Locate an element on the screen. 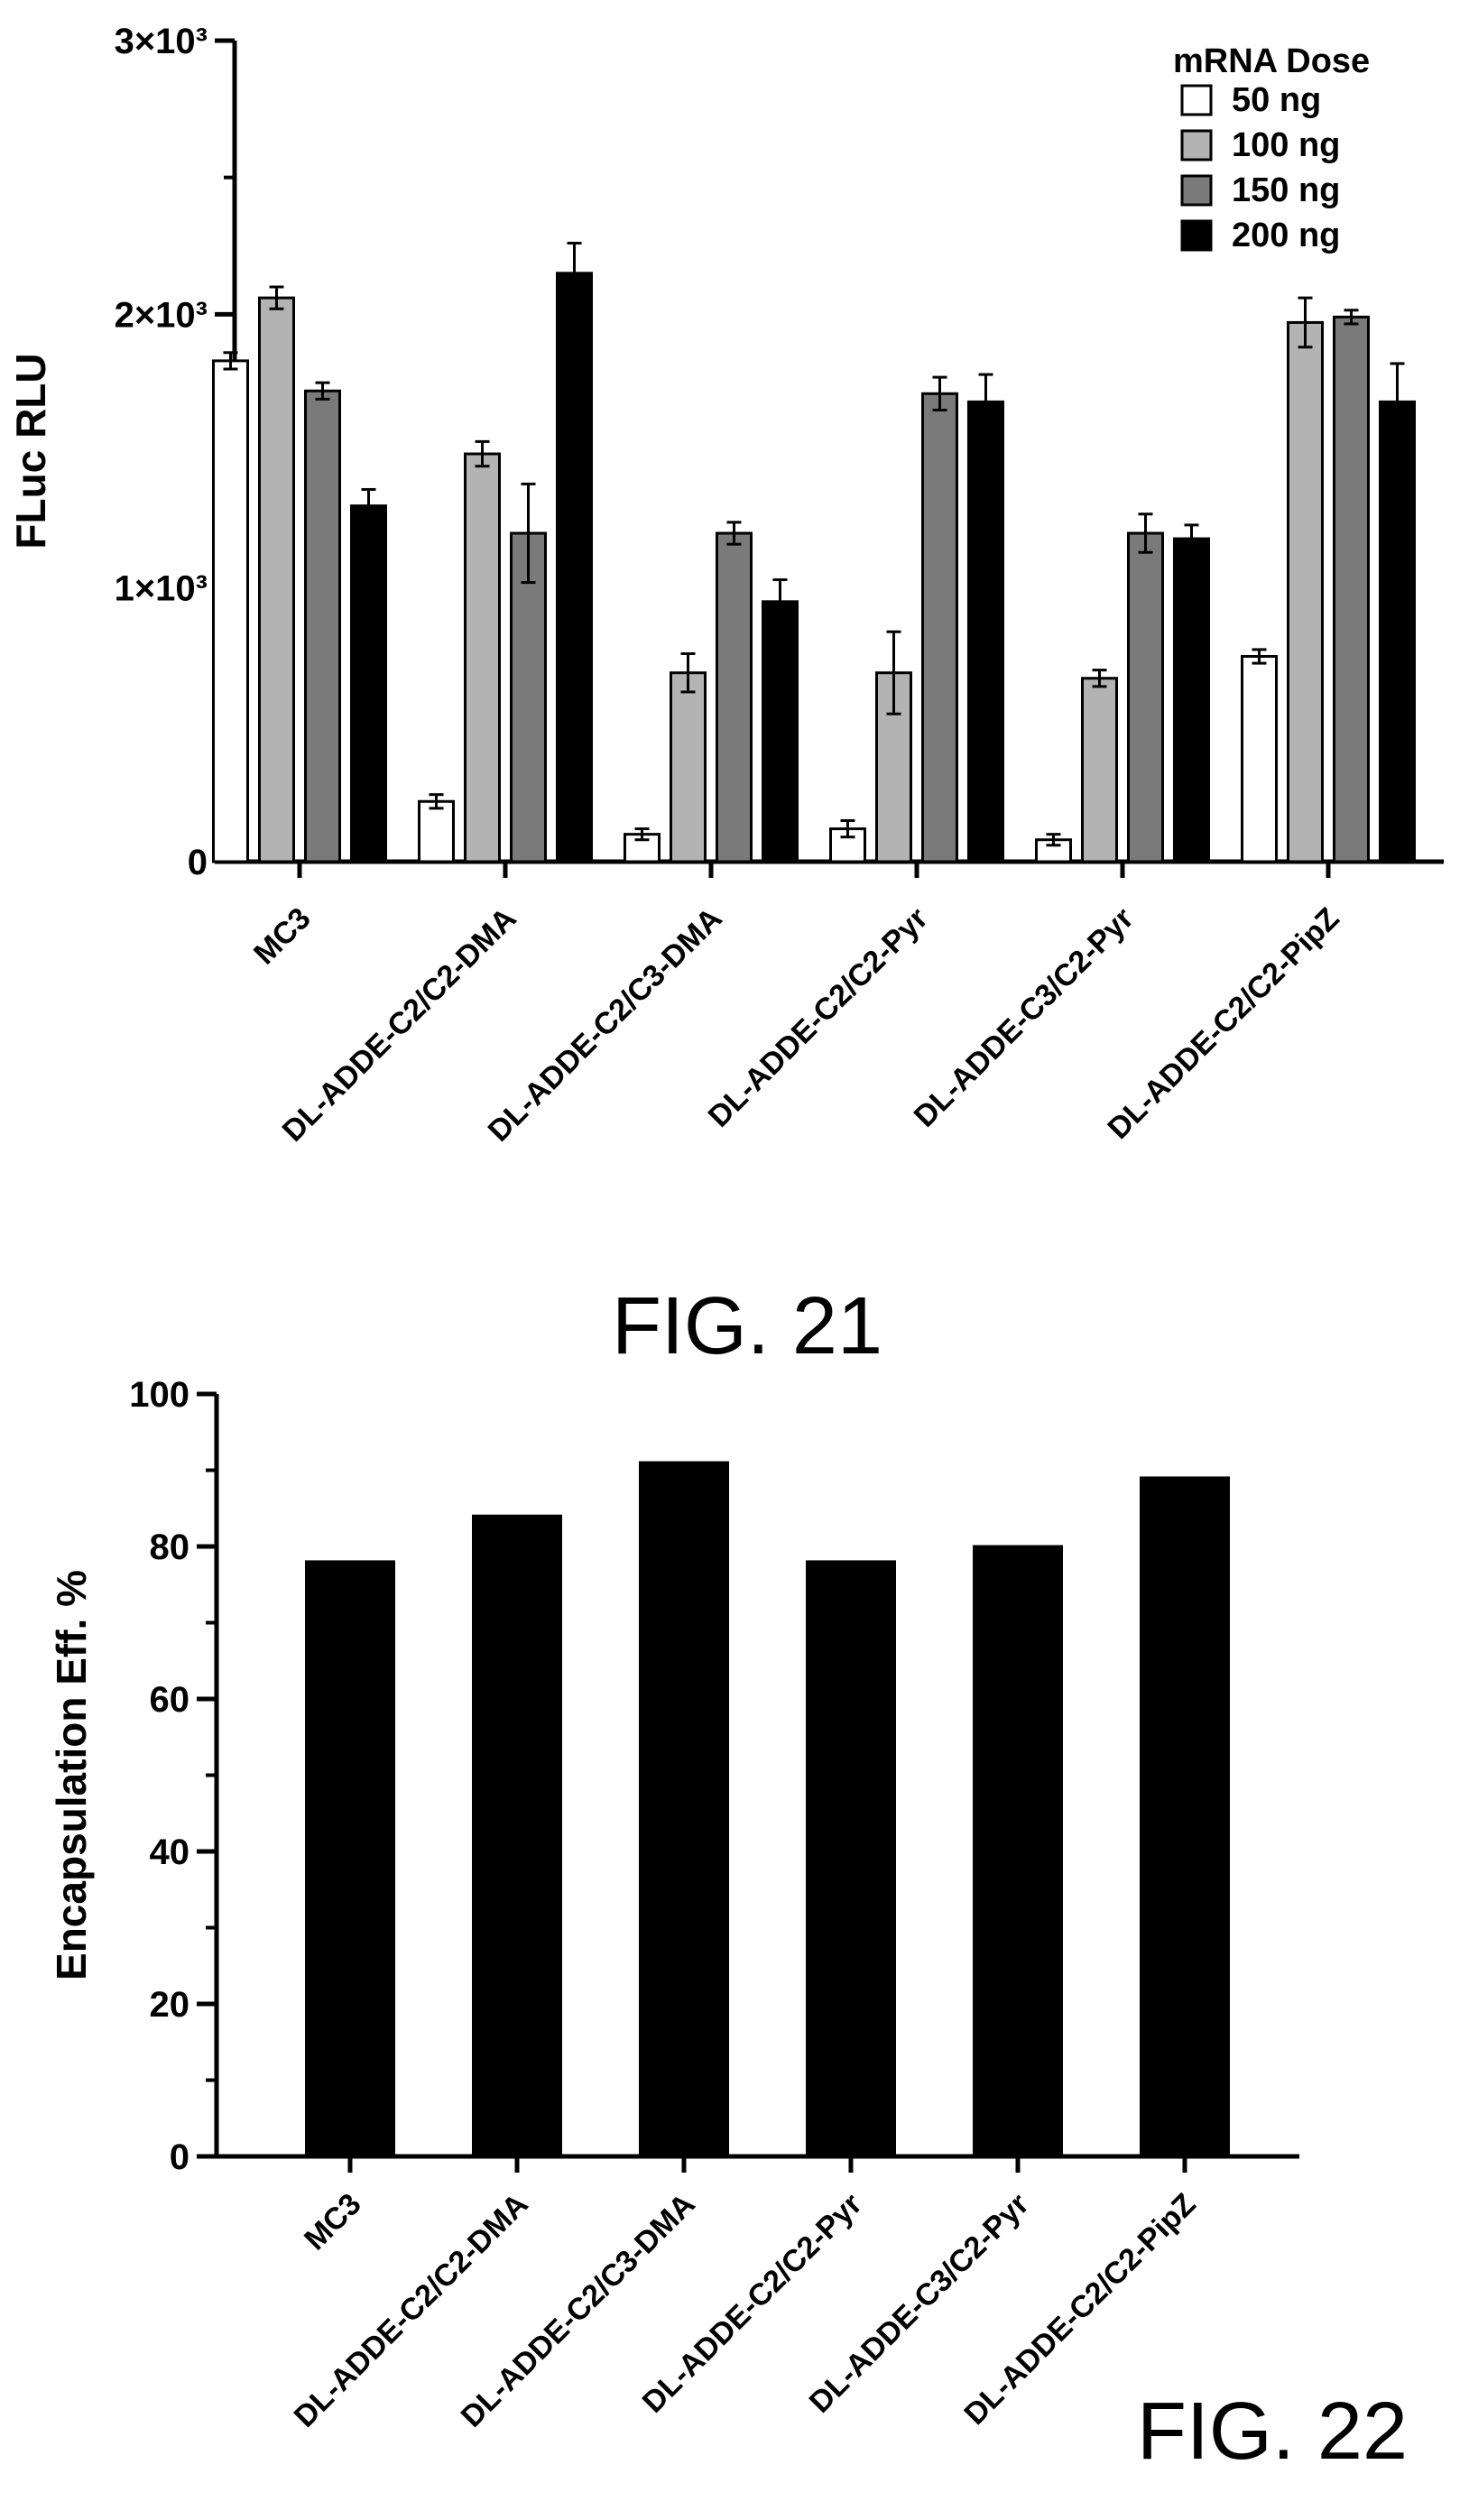 This screenshot has height=2520, width=1469. x-category-label: DL-ADDE-C2/C3-DMA is located at coordinates (605, 1025).